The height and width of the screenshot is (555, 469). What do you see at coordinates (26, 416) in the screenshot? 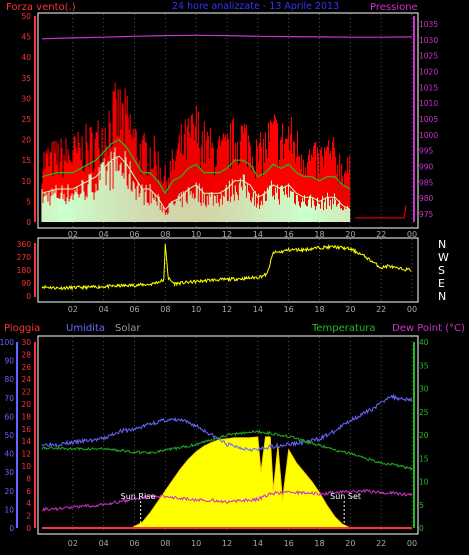
I see `y-tick-label: 18` at bounding box center [26, 416].